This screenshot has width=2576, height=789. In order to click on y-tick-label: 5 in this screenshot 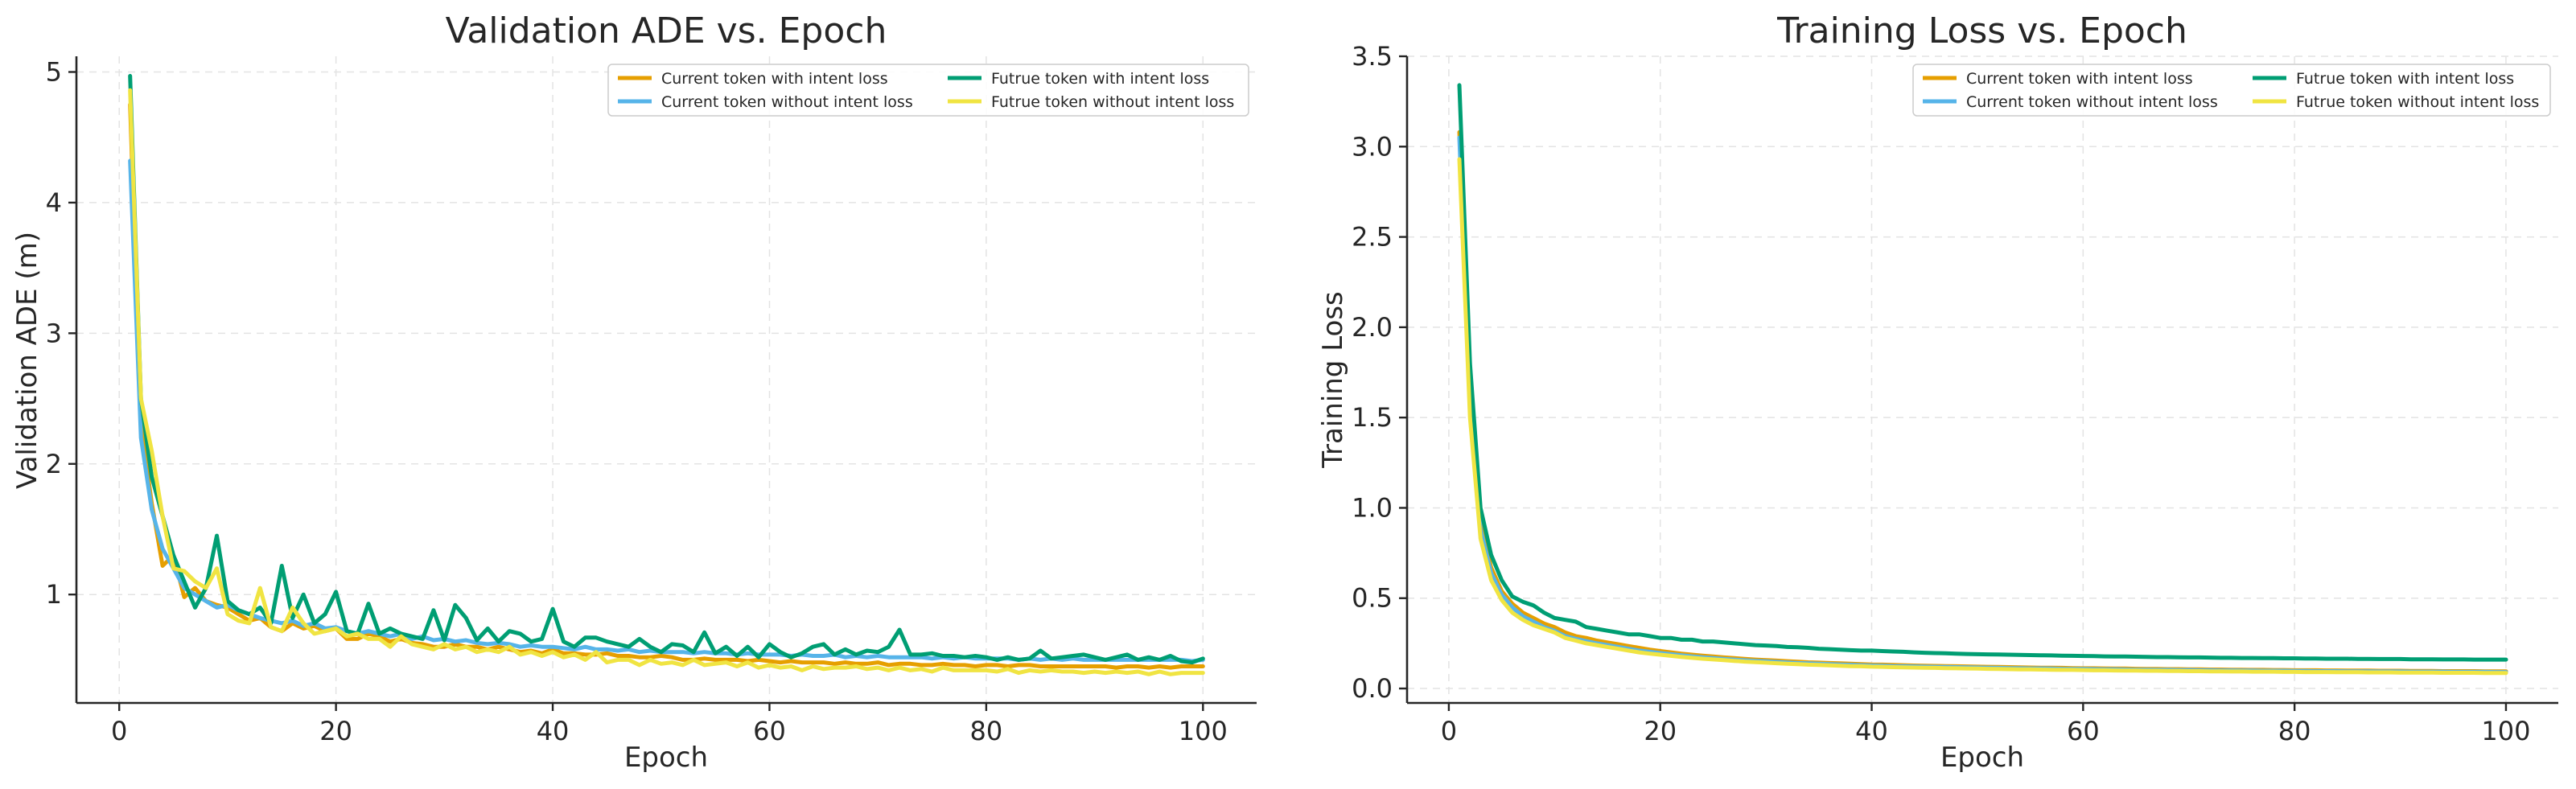, I will do `click(54, 71)`.